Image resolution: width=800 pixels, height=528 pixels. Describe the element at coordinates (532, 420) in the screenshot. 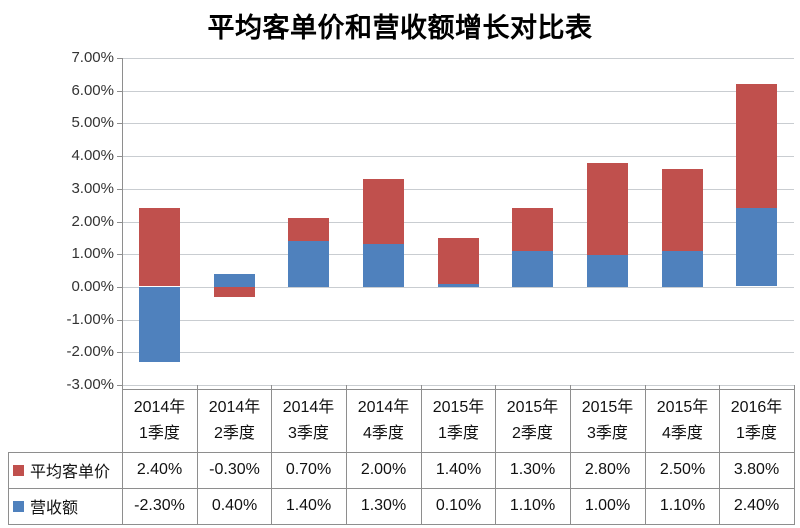

I see `table-header-cell: 2015年 2季度` at that location.